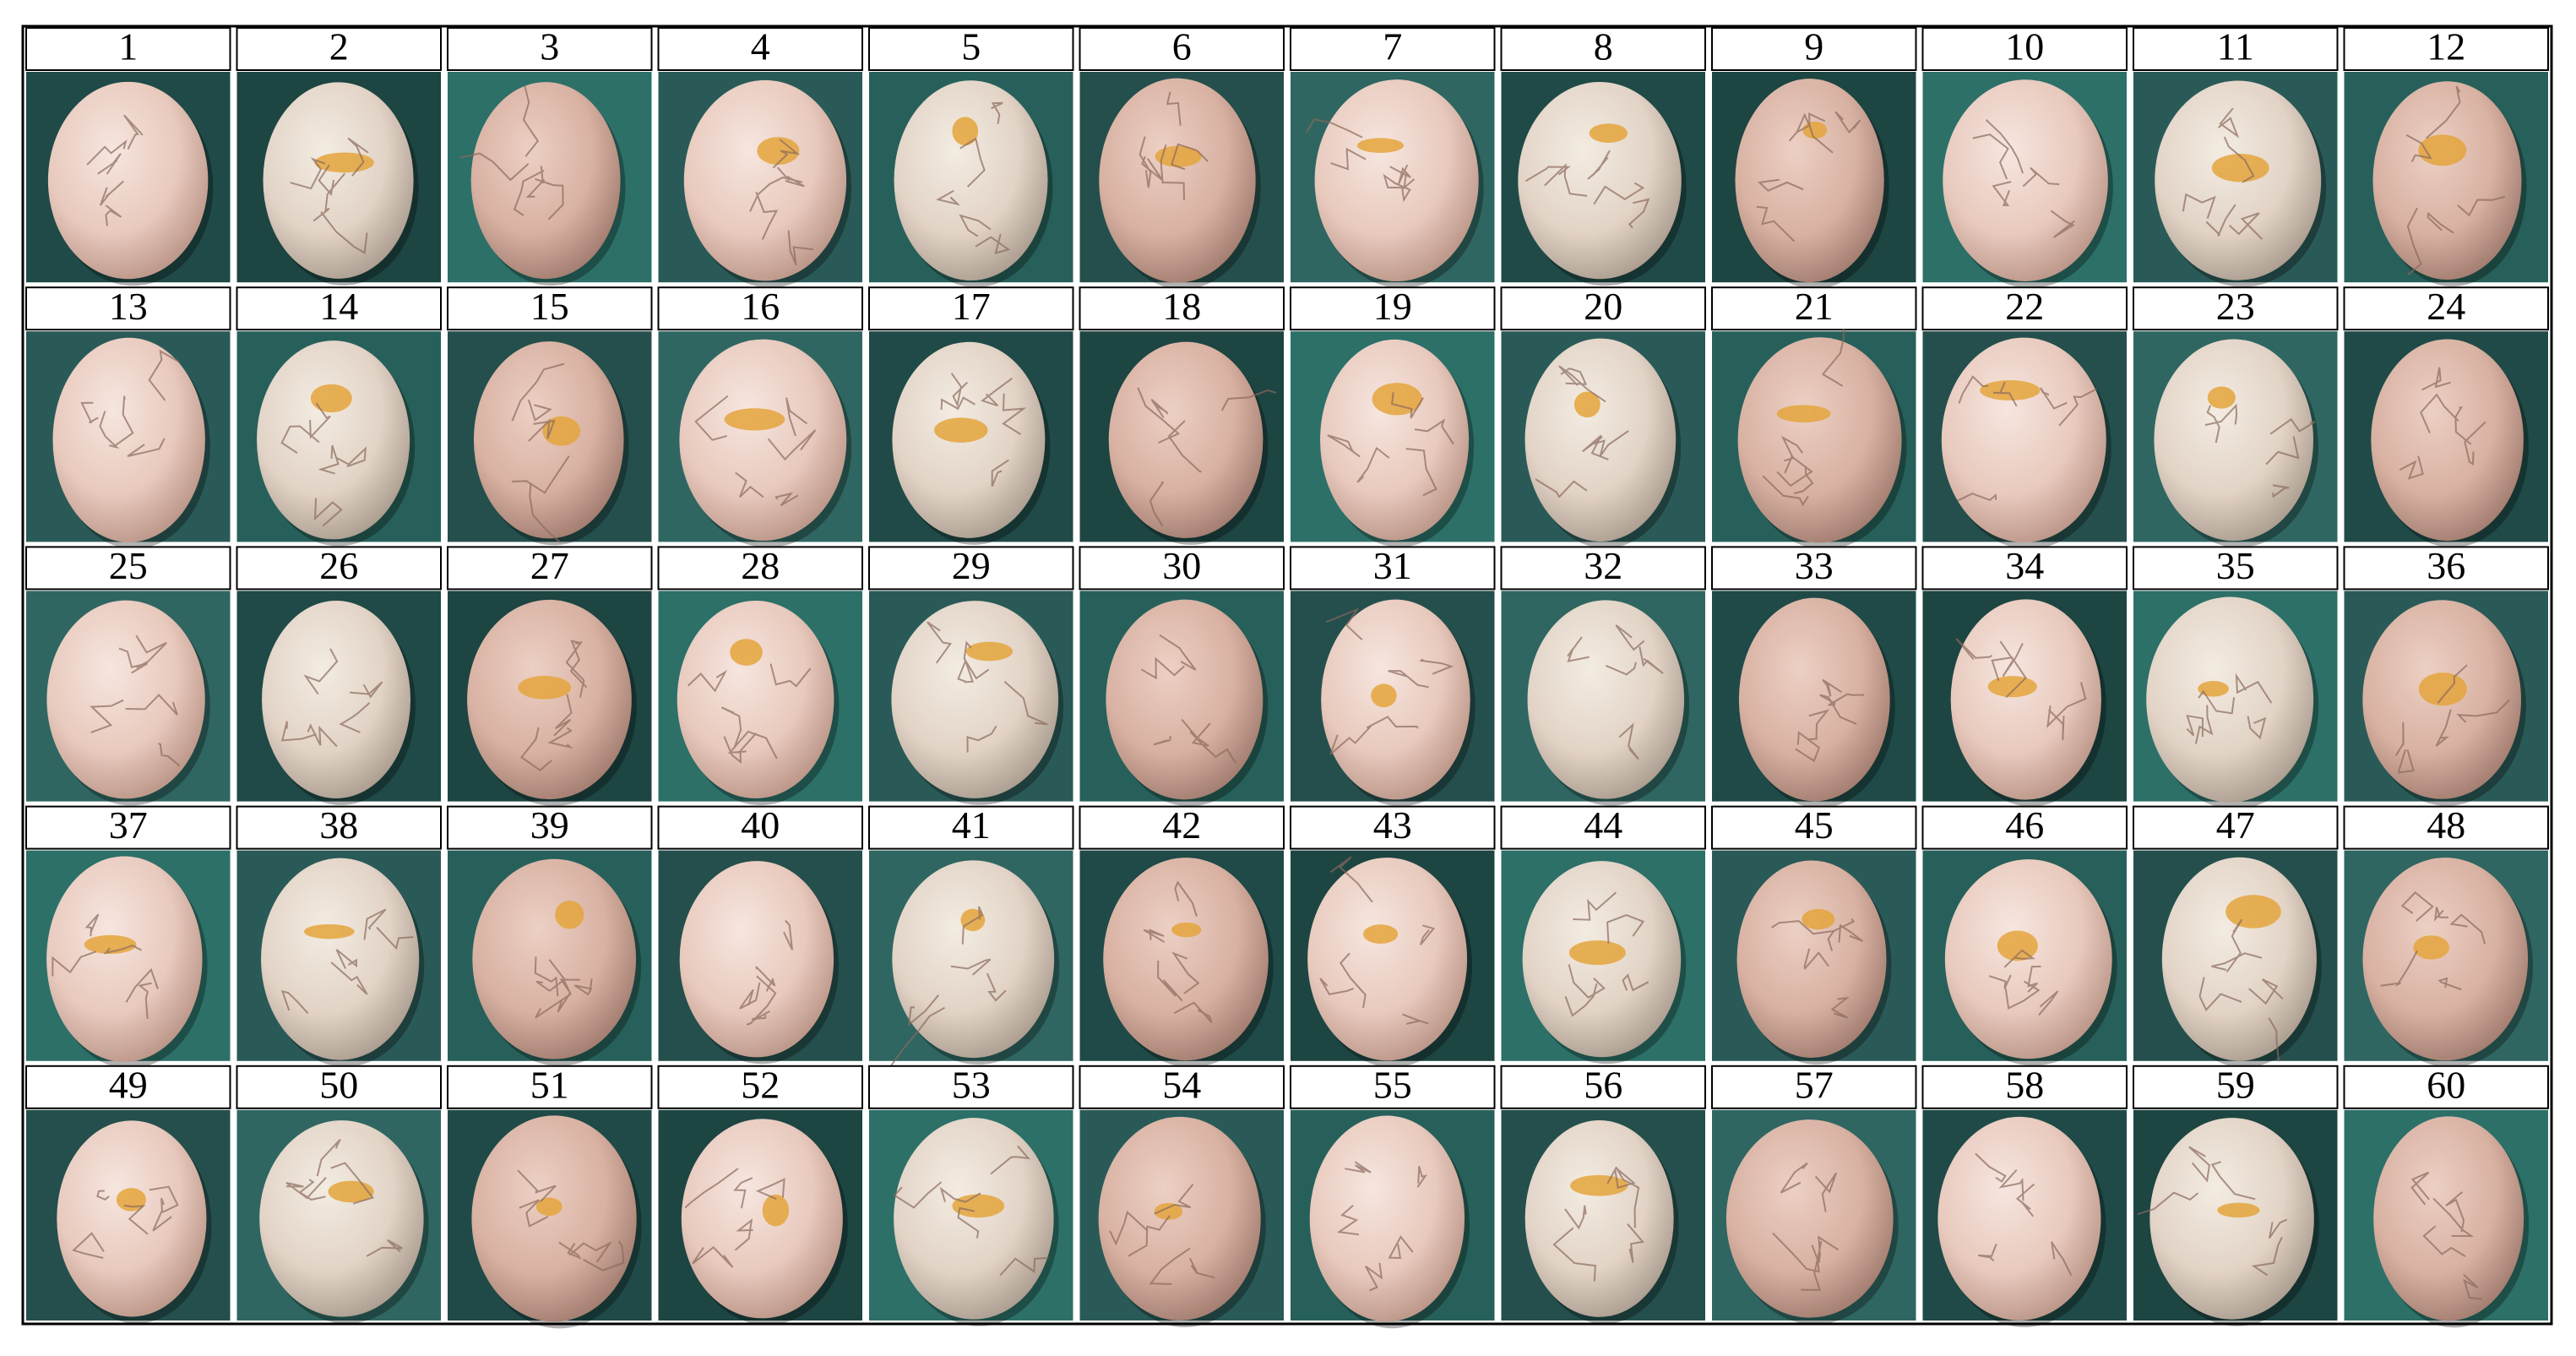  I want to click on egg-number: 18, so click(1181, 306).